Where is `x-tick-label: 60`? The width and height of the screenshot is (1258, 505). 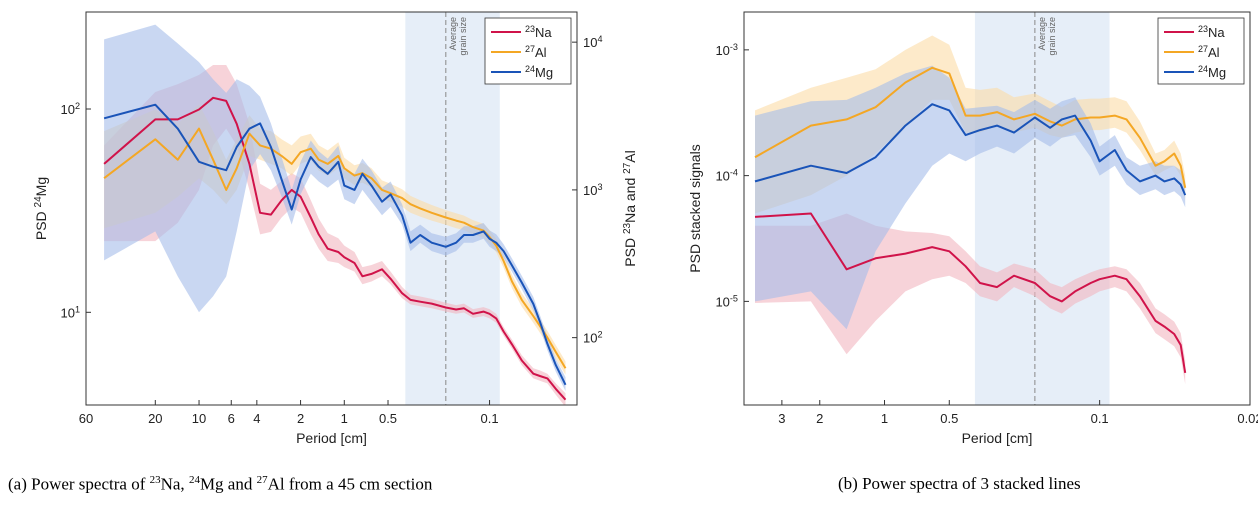
x-tick-label: 60 is located at coordinates (86, 418).